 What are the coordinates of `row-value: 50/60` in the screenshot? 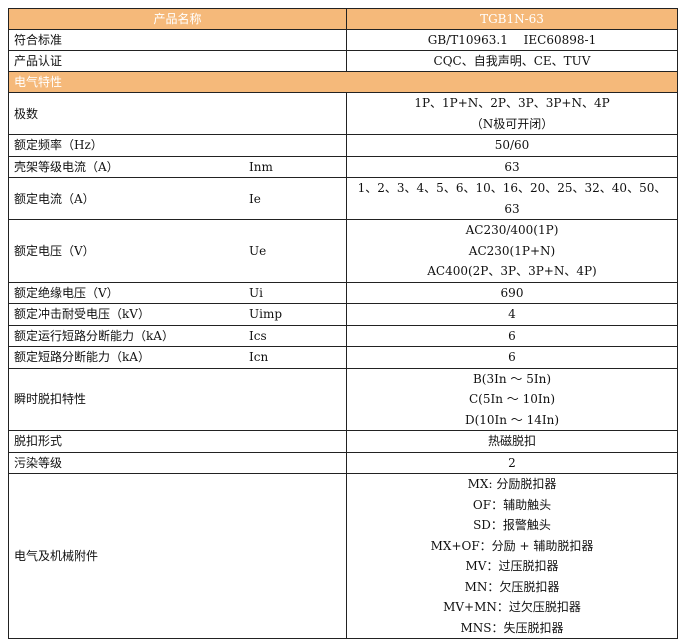 It's located at (512, 145).